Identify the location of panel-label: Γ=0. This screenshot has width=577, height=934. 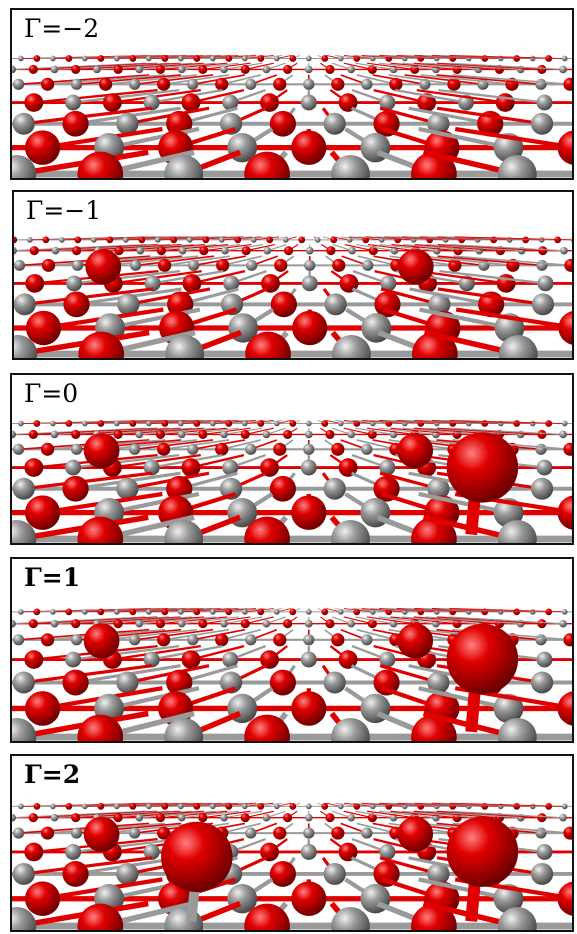
(51, 393).